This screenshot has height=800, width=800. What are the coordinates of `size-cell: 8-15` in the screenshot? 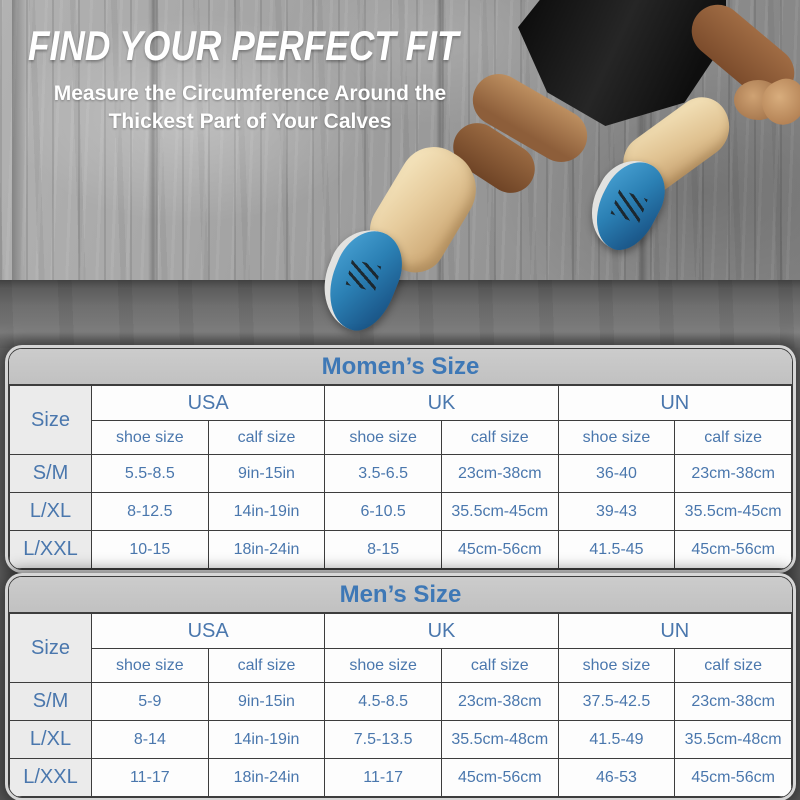 It's located at (383, 549).